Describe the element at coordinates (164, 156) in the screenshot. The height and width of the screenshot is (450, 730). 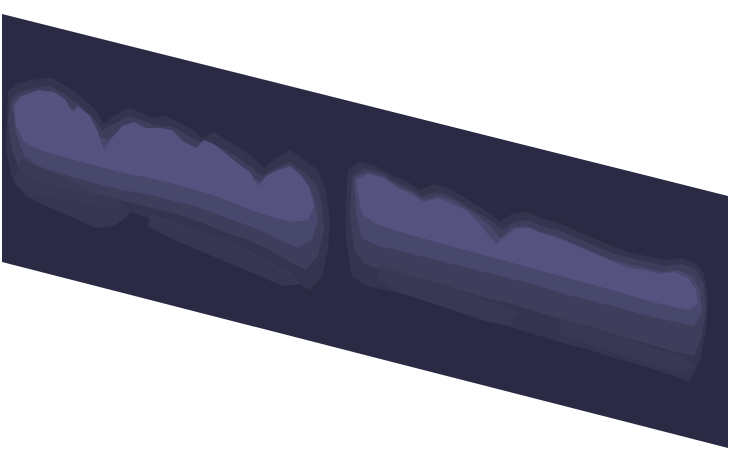
I see `left-blob-layer-top` at that location.